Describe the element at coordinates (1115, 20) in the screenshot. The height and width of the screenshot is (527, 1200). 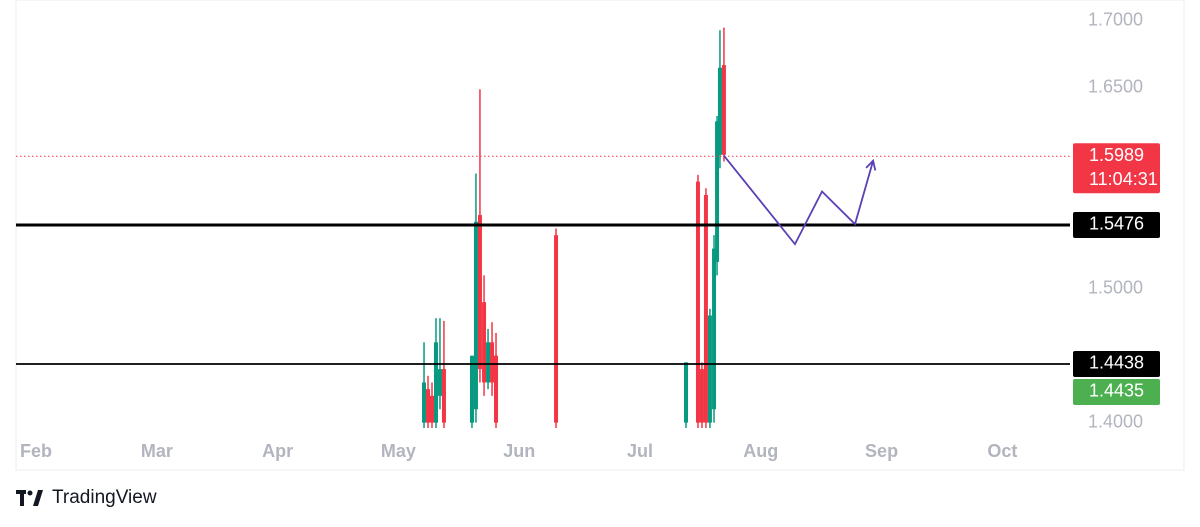
I see `y-tick-label: 1.7000` at that location.